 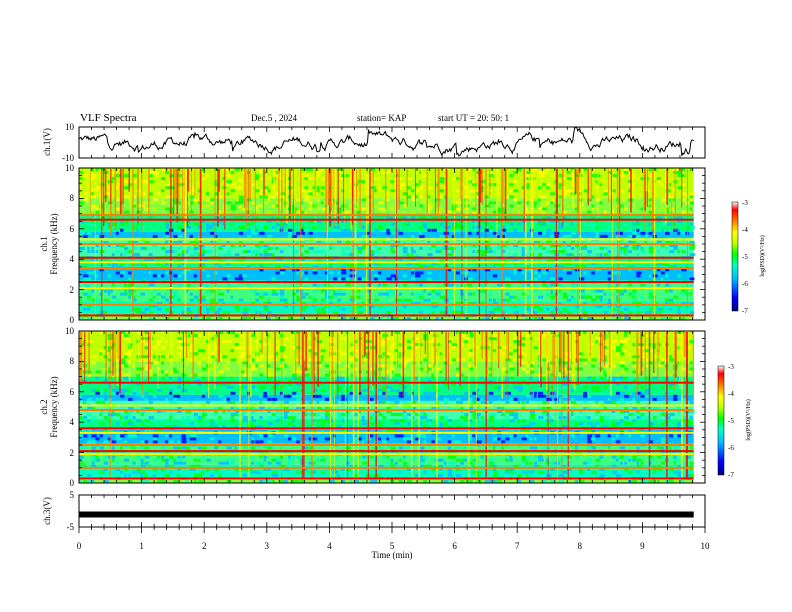 I want to click on ch1-colorbar-gradient, so click(x=735, y=256).